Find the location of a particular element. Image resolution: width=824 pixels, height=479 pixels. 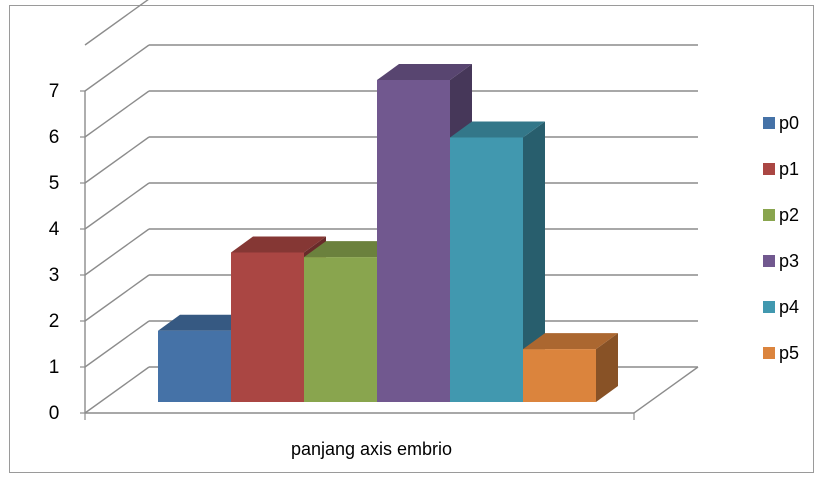

bar-front-p1 is located at coordinates (267, 327).